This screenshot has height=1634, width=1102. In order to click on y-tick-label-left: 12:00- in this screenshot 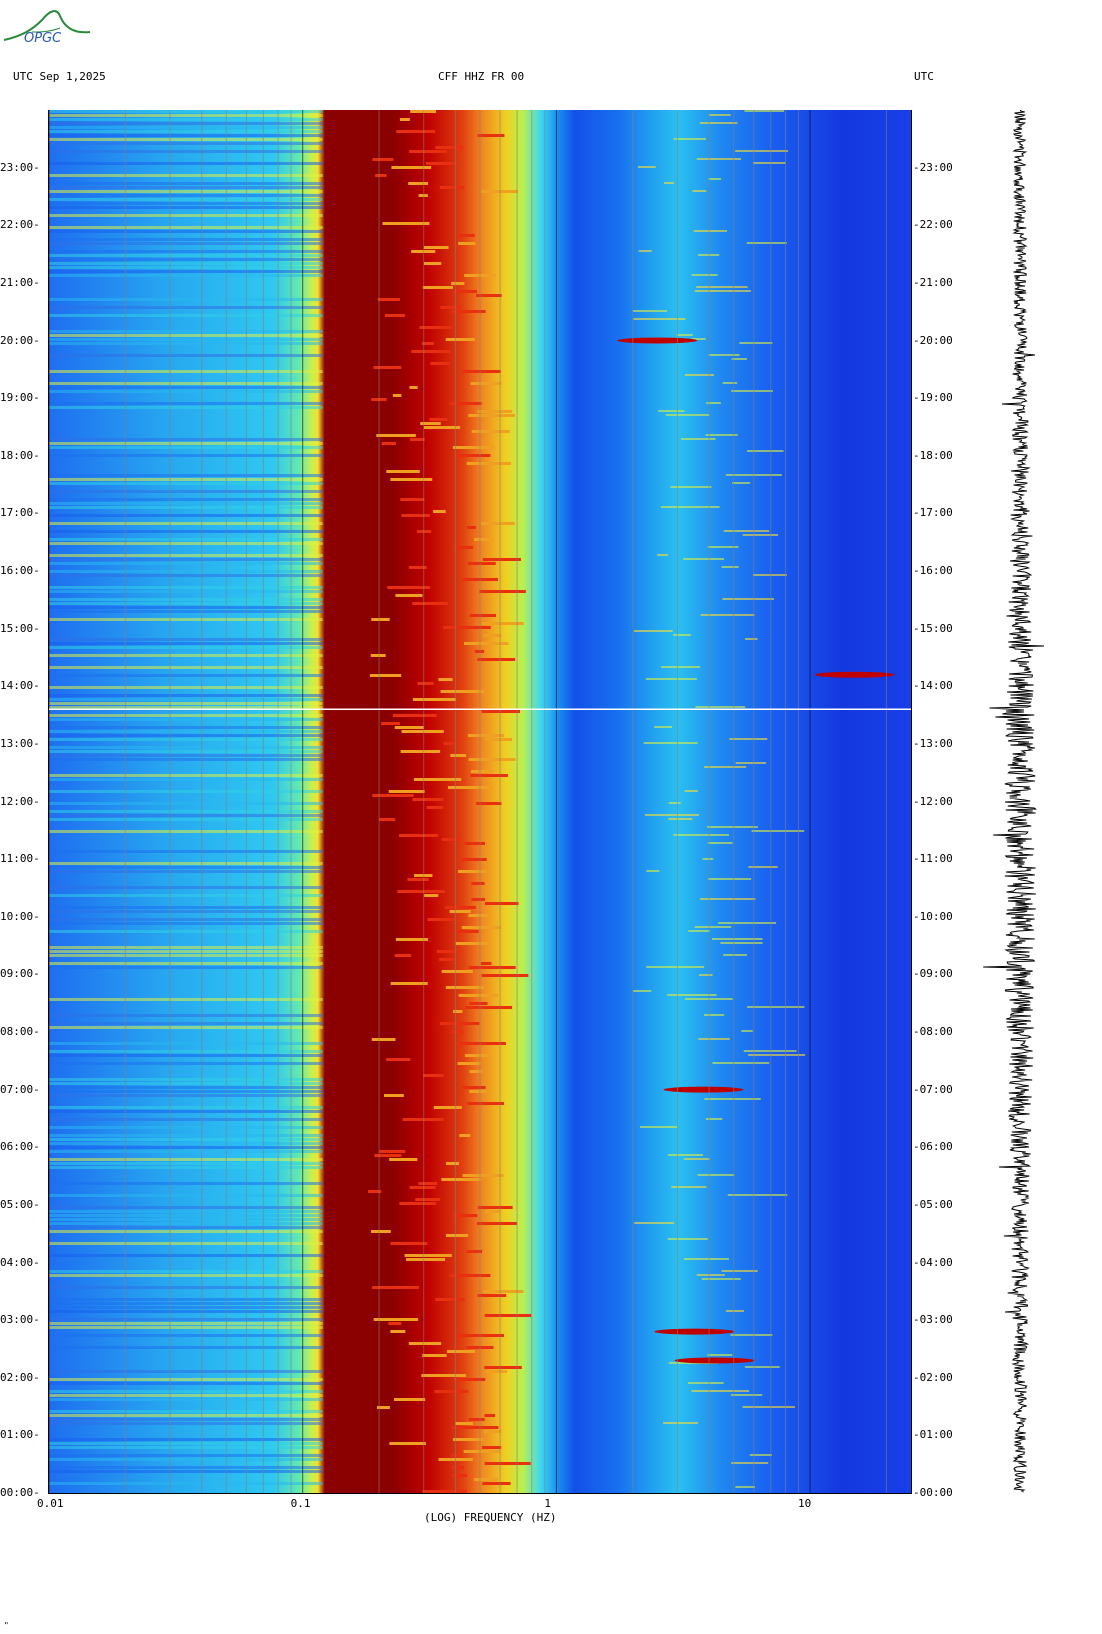, I will do `click(20, 801)`.